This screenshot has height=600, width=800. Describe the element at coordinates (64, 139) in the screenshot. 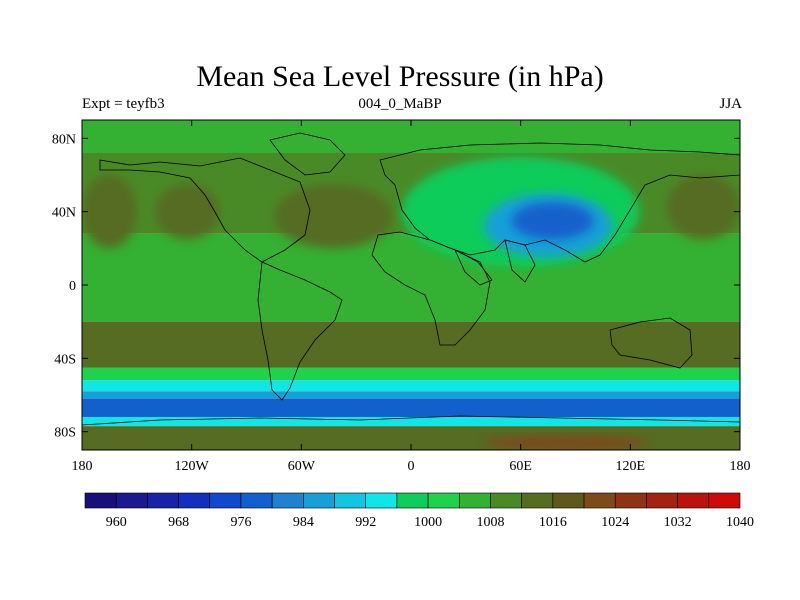

I see `y-tick-label: 80N` at that location.